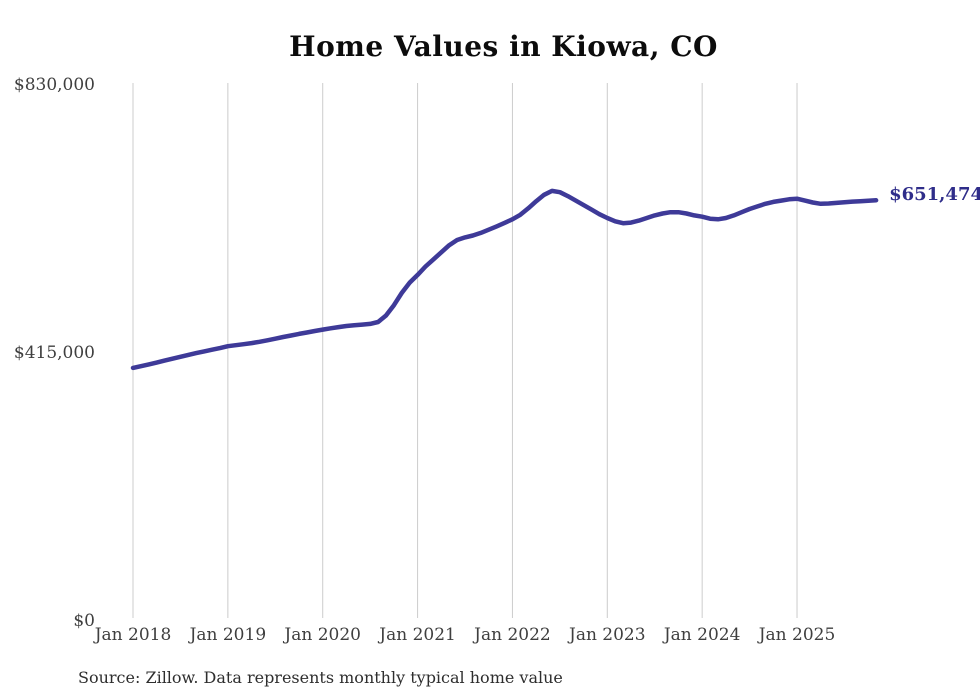 The height and width of the screenshot is (699, 980). I want to click on current-value-label: $651,474, so click(934, 195).